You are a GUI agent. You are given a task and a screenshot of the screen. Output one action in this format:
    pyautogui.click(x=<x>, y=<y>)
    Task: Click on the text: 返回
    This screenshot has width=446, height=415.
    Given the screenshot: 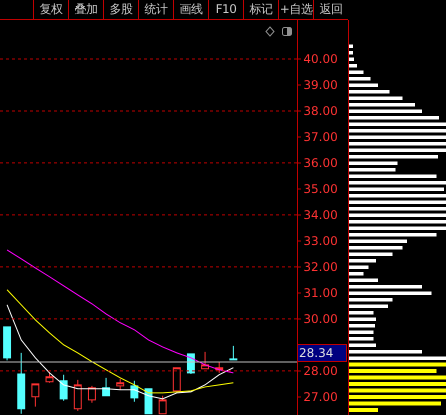 What is the action you would take?
    pyautogui.click(x=330, y=9)
    